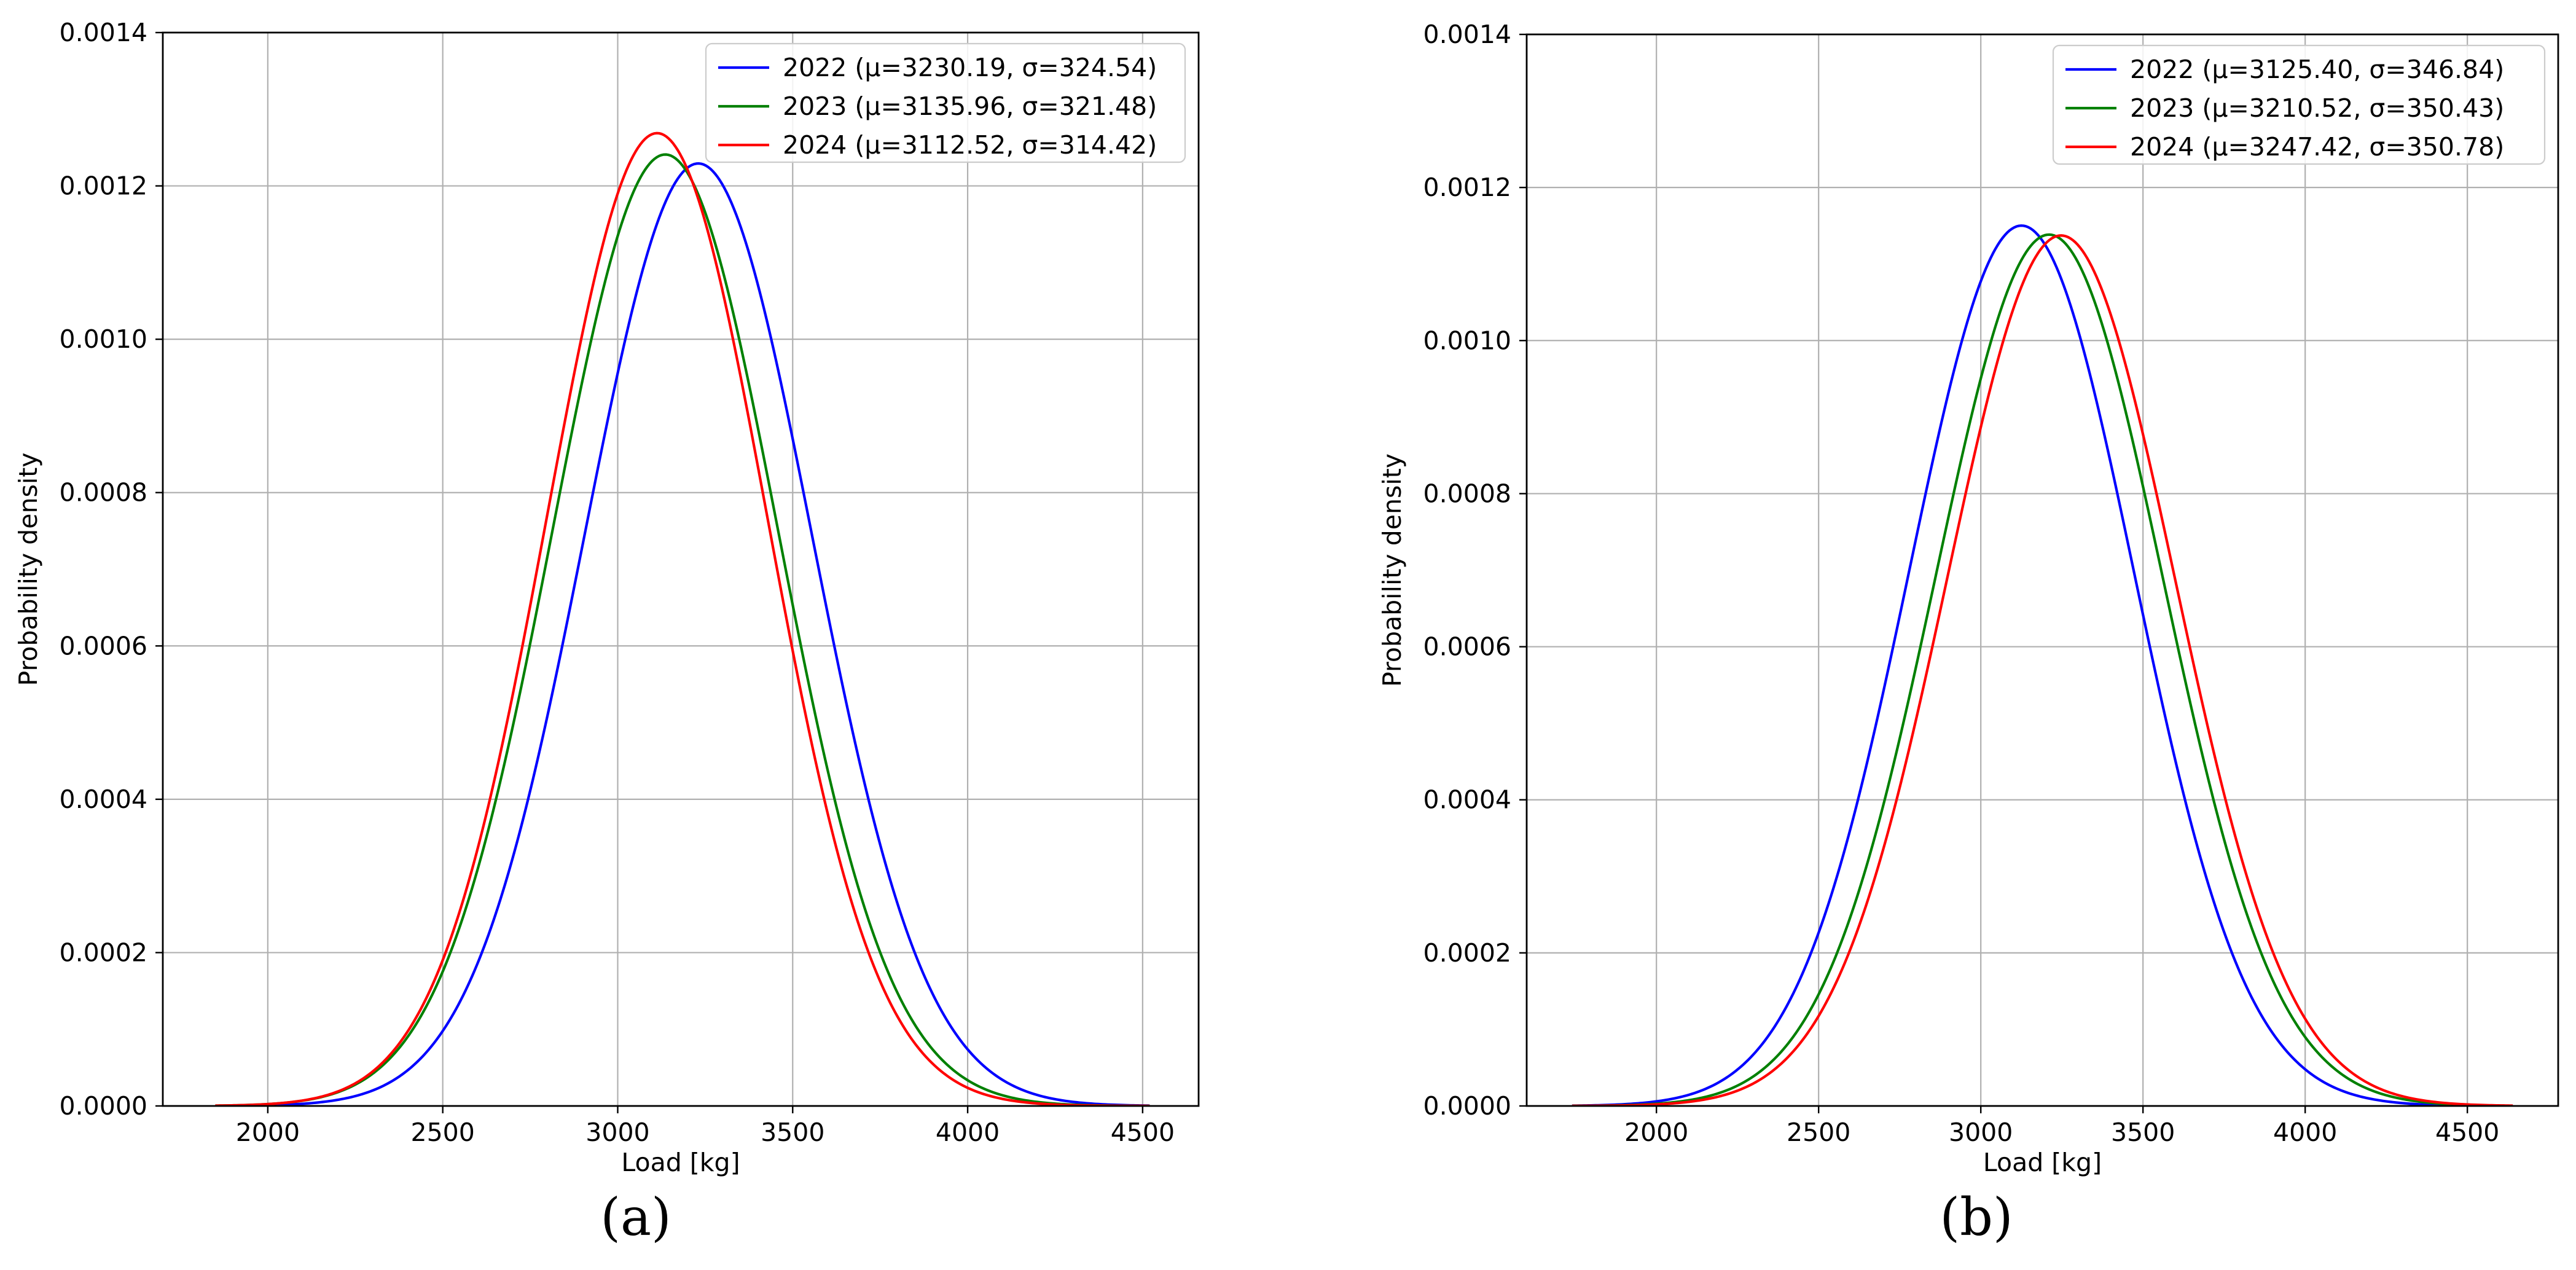 This screenshot has height=1270, width=2576. I want to click on legend-entry-1: 2023 (μ=3210.52, σ=350.43), so click(2317, 108).